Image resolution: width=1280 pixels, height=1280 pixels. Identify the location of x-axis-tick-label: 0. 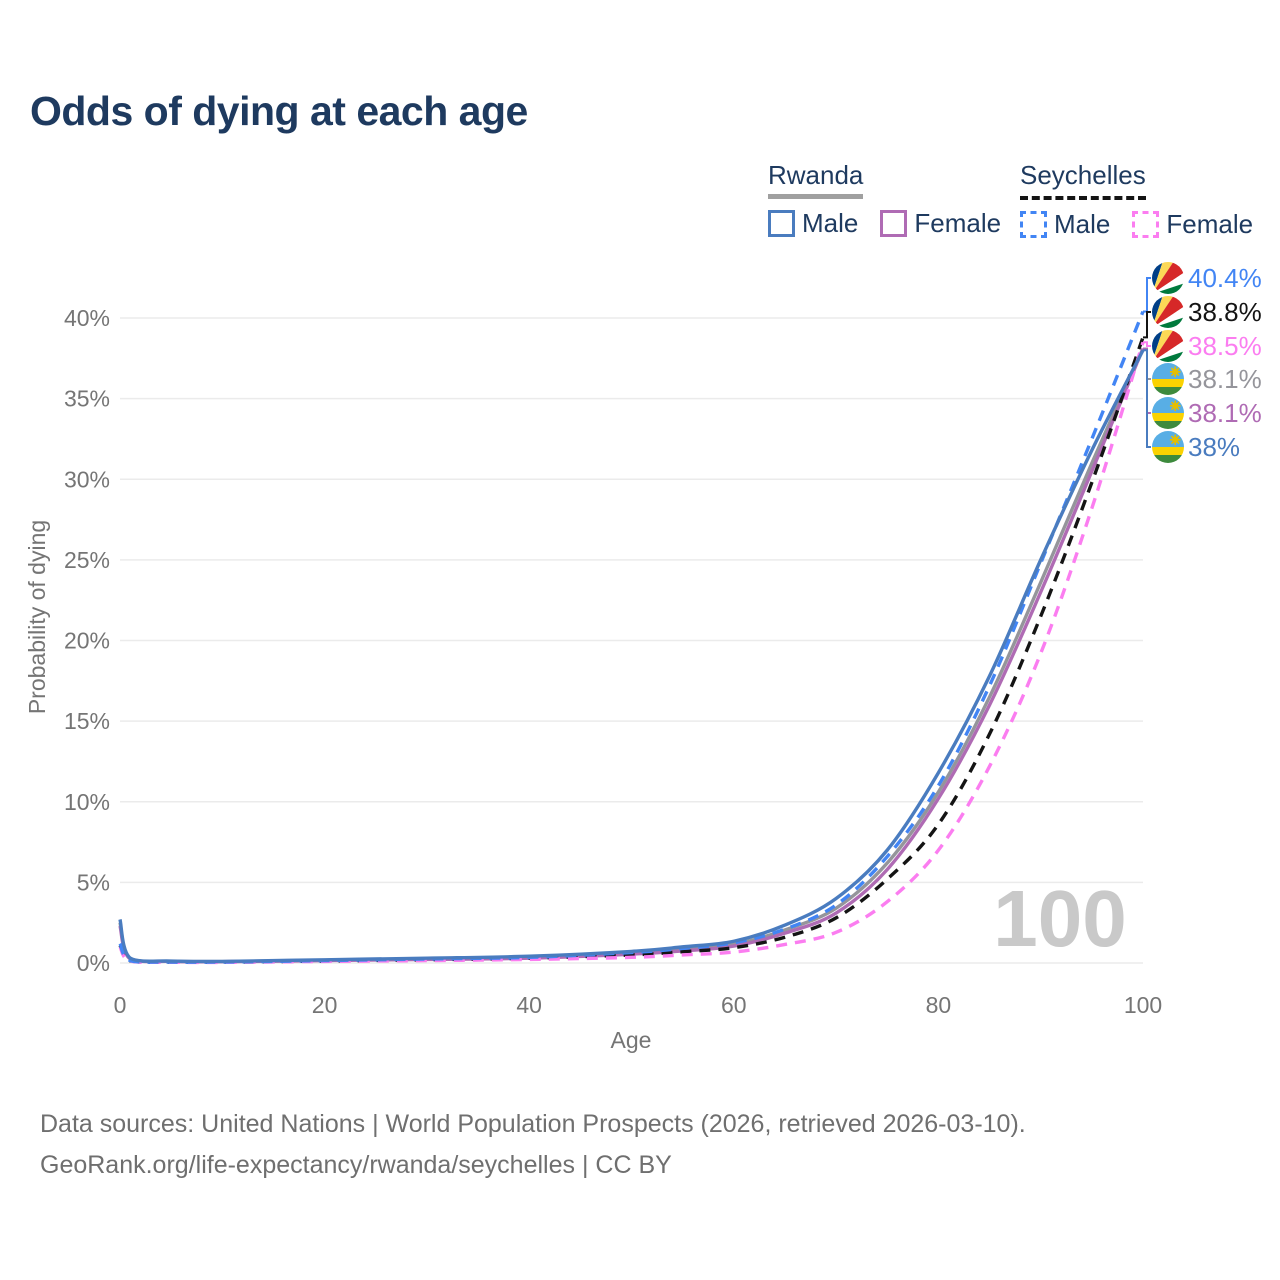
(120, 1005).